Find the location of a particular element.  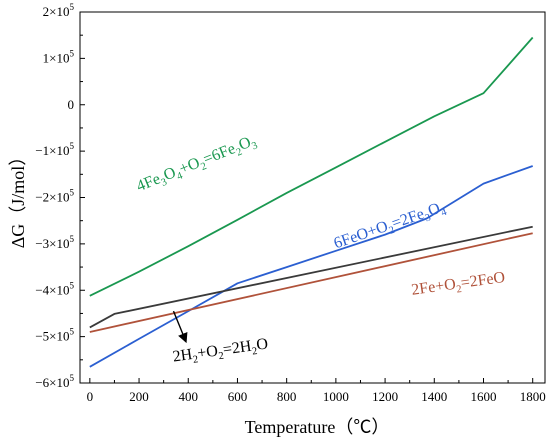

annotation-h2-h2o: 2H2+O2=2H2O is located at coordinates (221, 351).